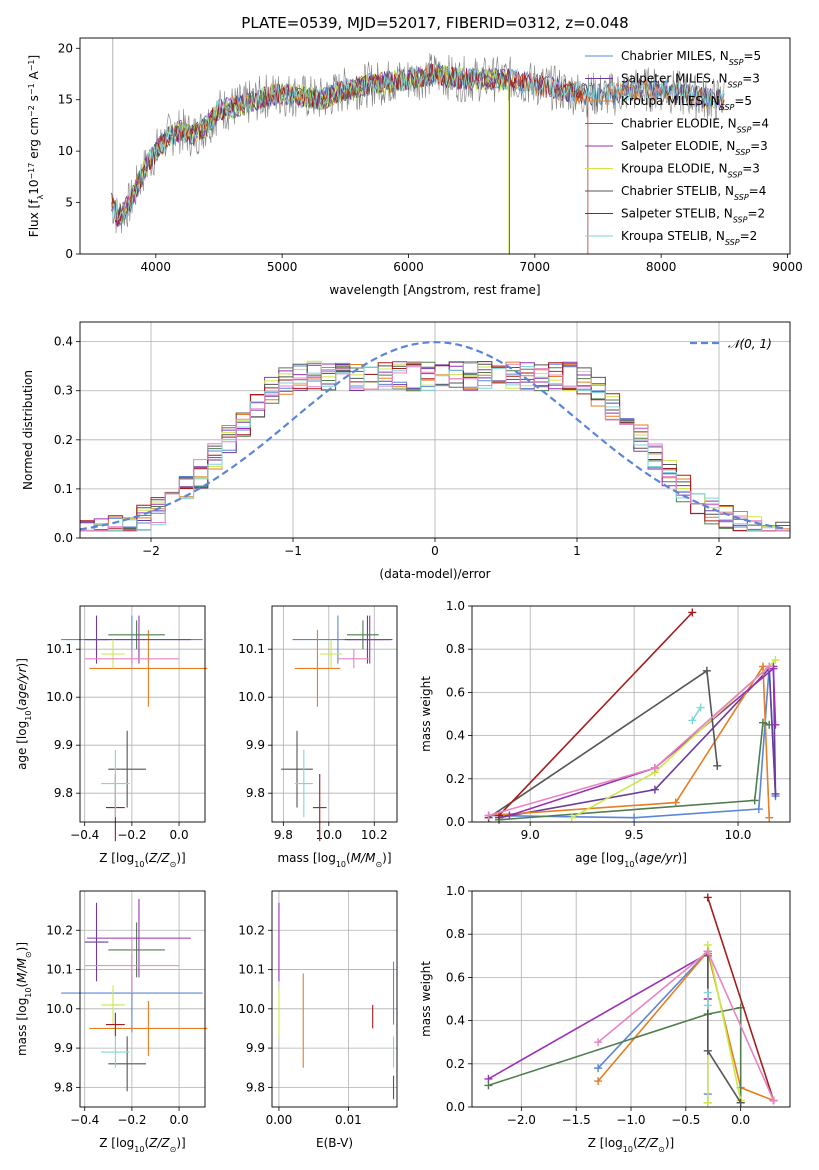  What do you see at coordinates (36, 146) in the screenshot?
I see `y-axis-label: Flux [fλ10−17 erg cm−2 s−1 A−1]` at bounding box center [36, 146].